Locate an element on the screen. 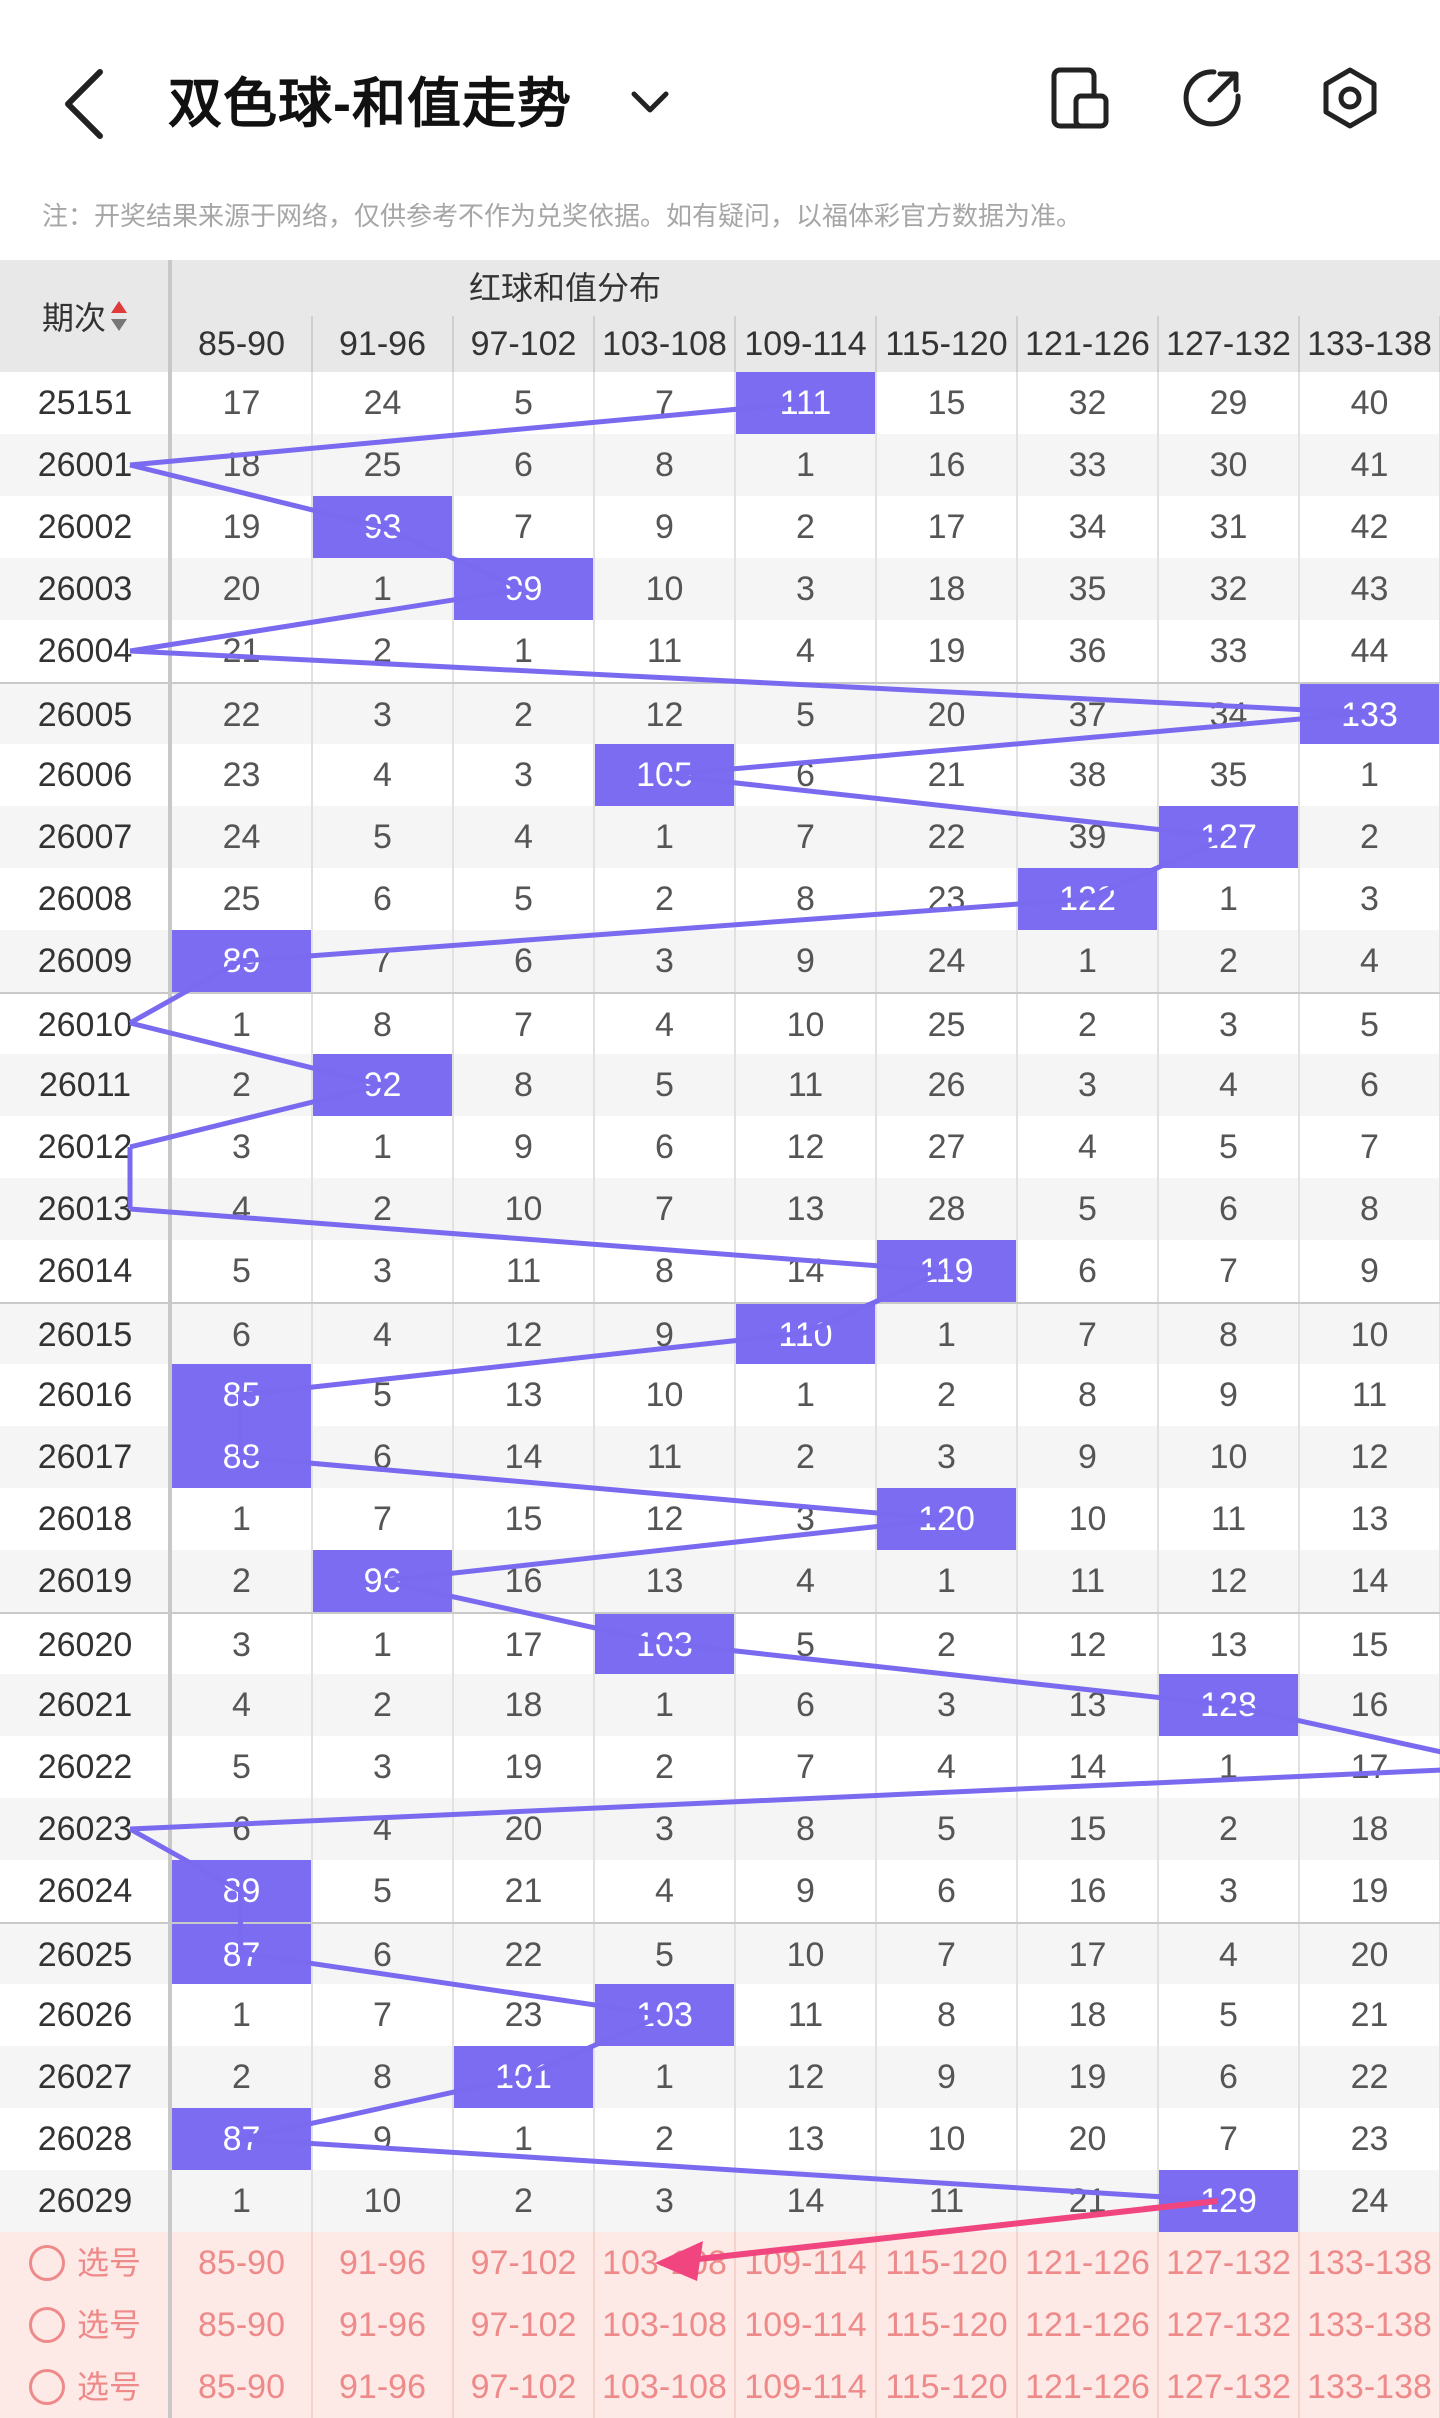  omission-cell: 34 is located at coordinates (1227, 714).